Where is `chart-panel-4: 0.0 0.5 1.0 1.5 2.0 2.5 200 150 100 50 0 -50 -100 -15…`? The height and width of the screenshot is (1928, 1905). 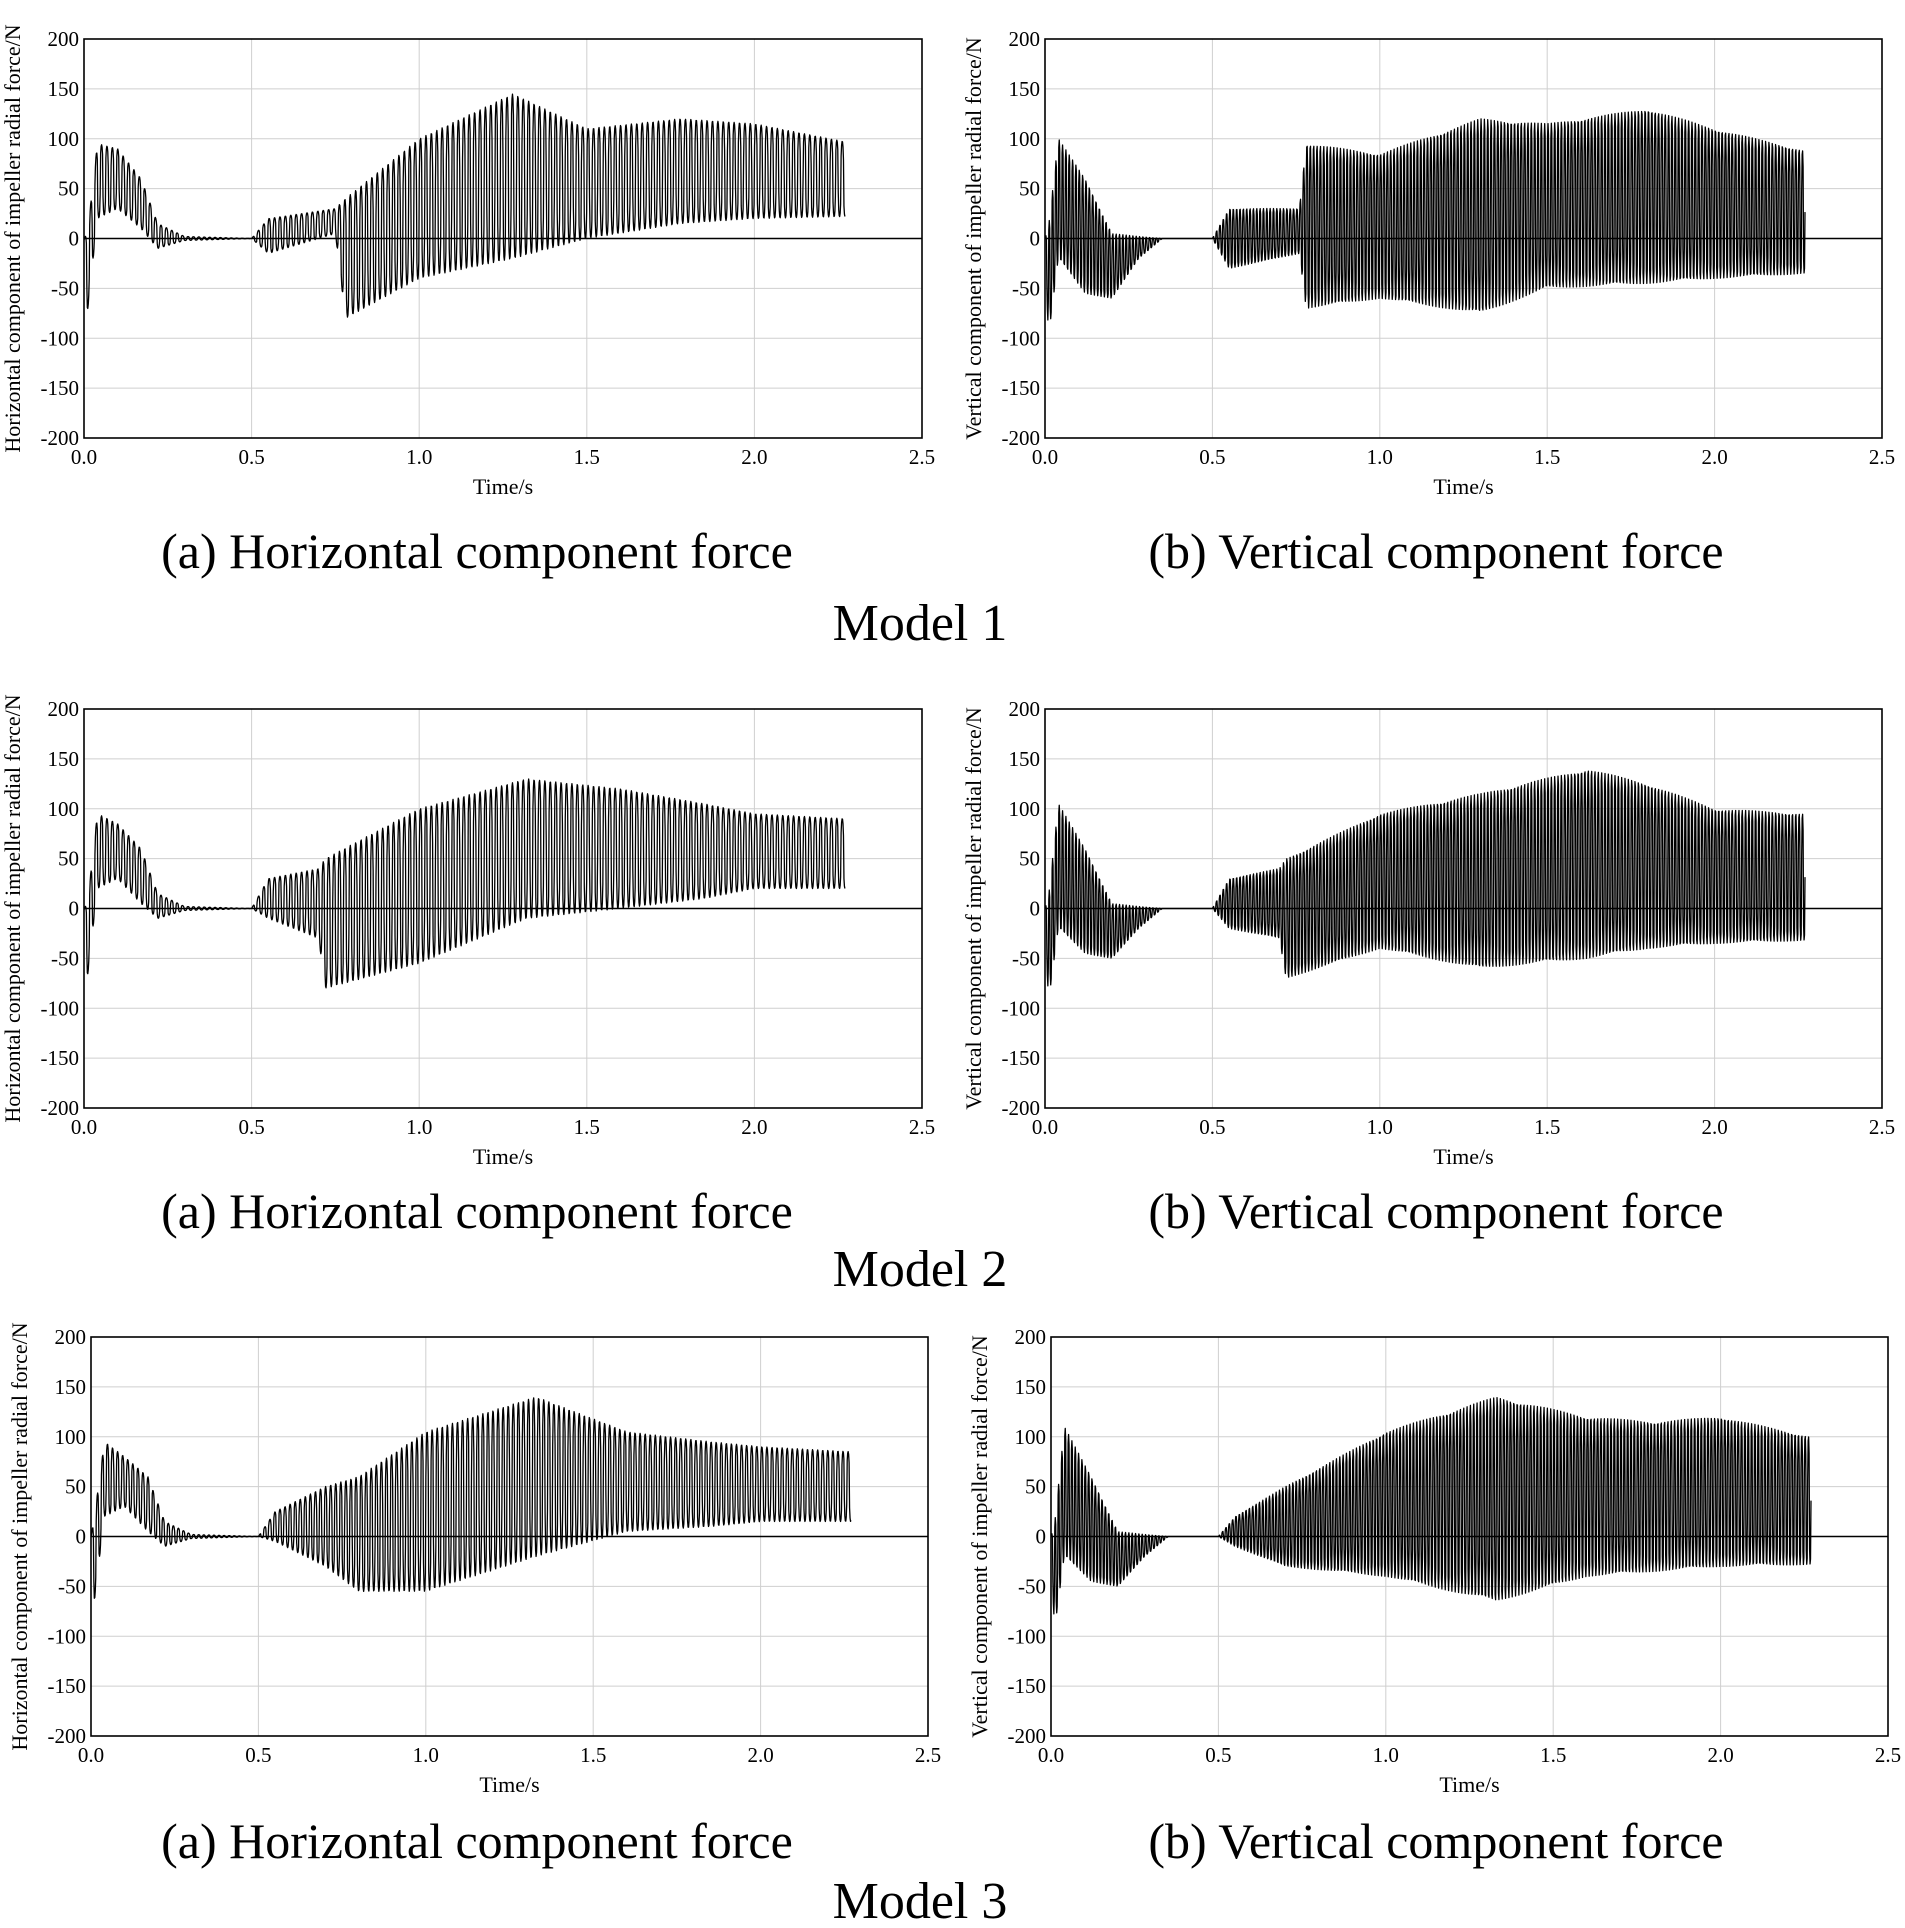 chart-panel-4: 0.0 0.5 1.0 1.5 2.0 2.5 200 150 100 50 0 -50 -100 -15… is located at coordinates (1428, 933).